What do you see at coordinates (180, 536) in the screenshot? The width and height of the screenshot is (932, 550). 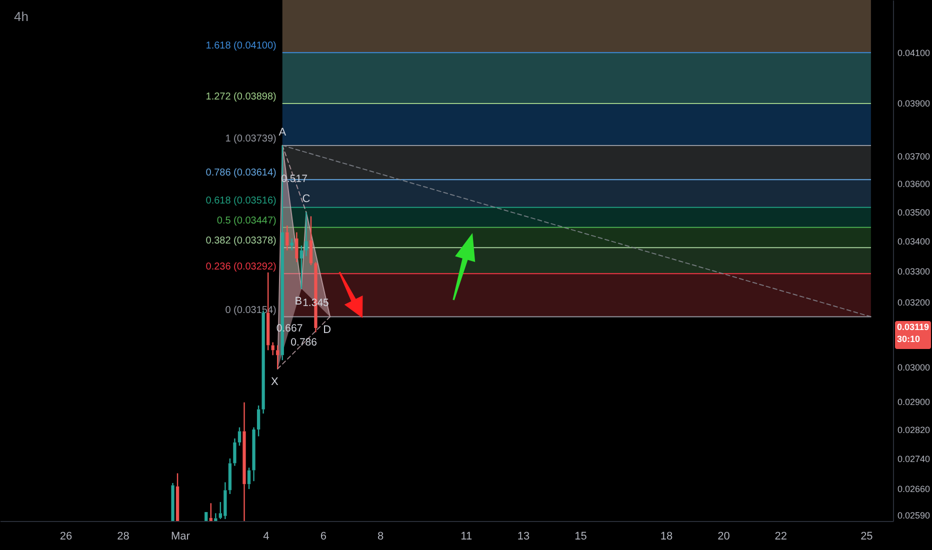 I see `x-tick-label: Mar` at bounding box center [180, 536].